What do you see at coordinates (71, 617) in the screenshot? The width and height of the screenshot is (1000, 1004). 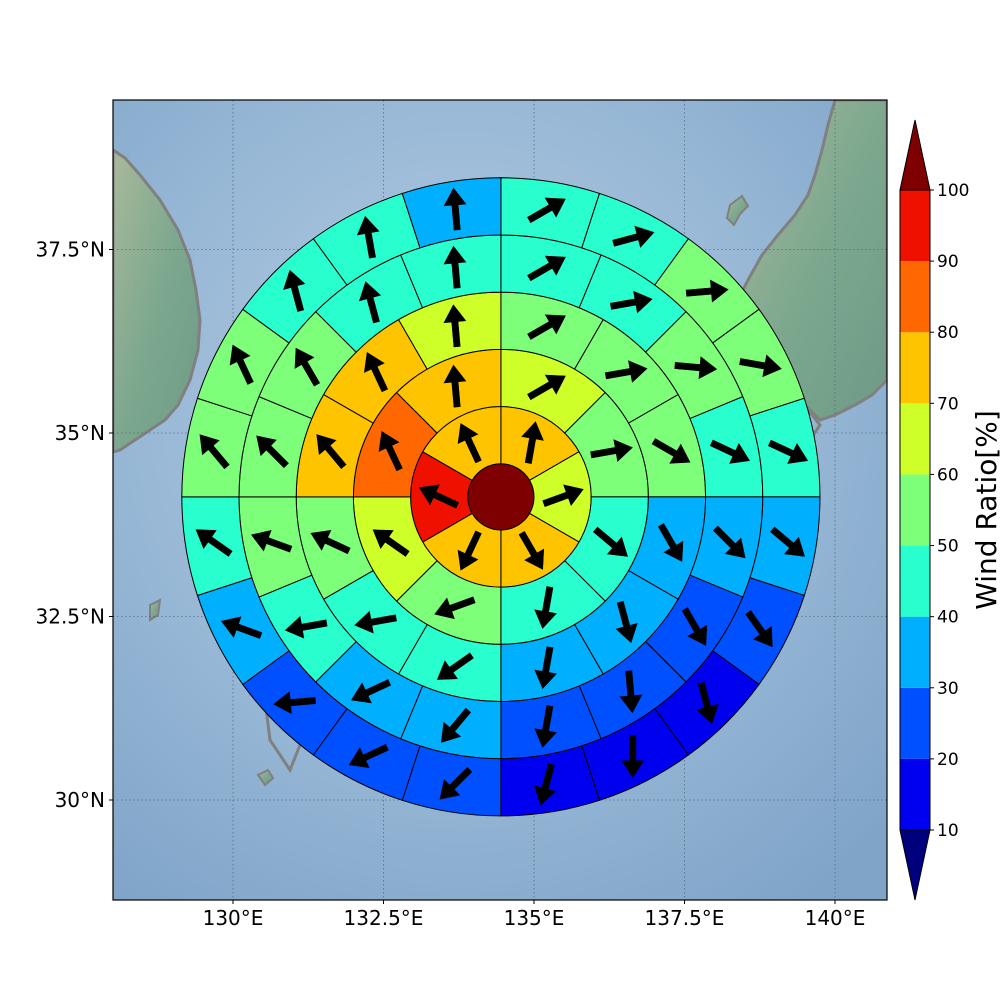 I see `y-tick-label: 32.5°N` at bounding box center [71, 617].